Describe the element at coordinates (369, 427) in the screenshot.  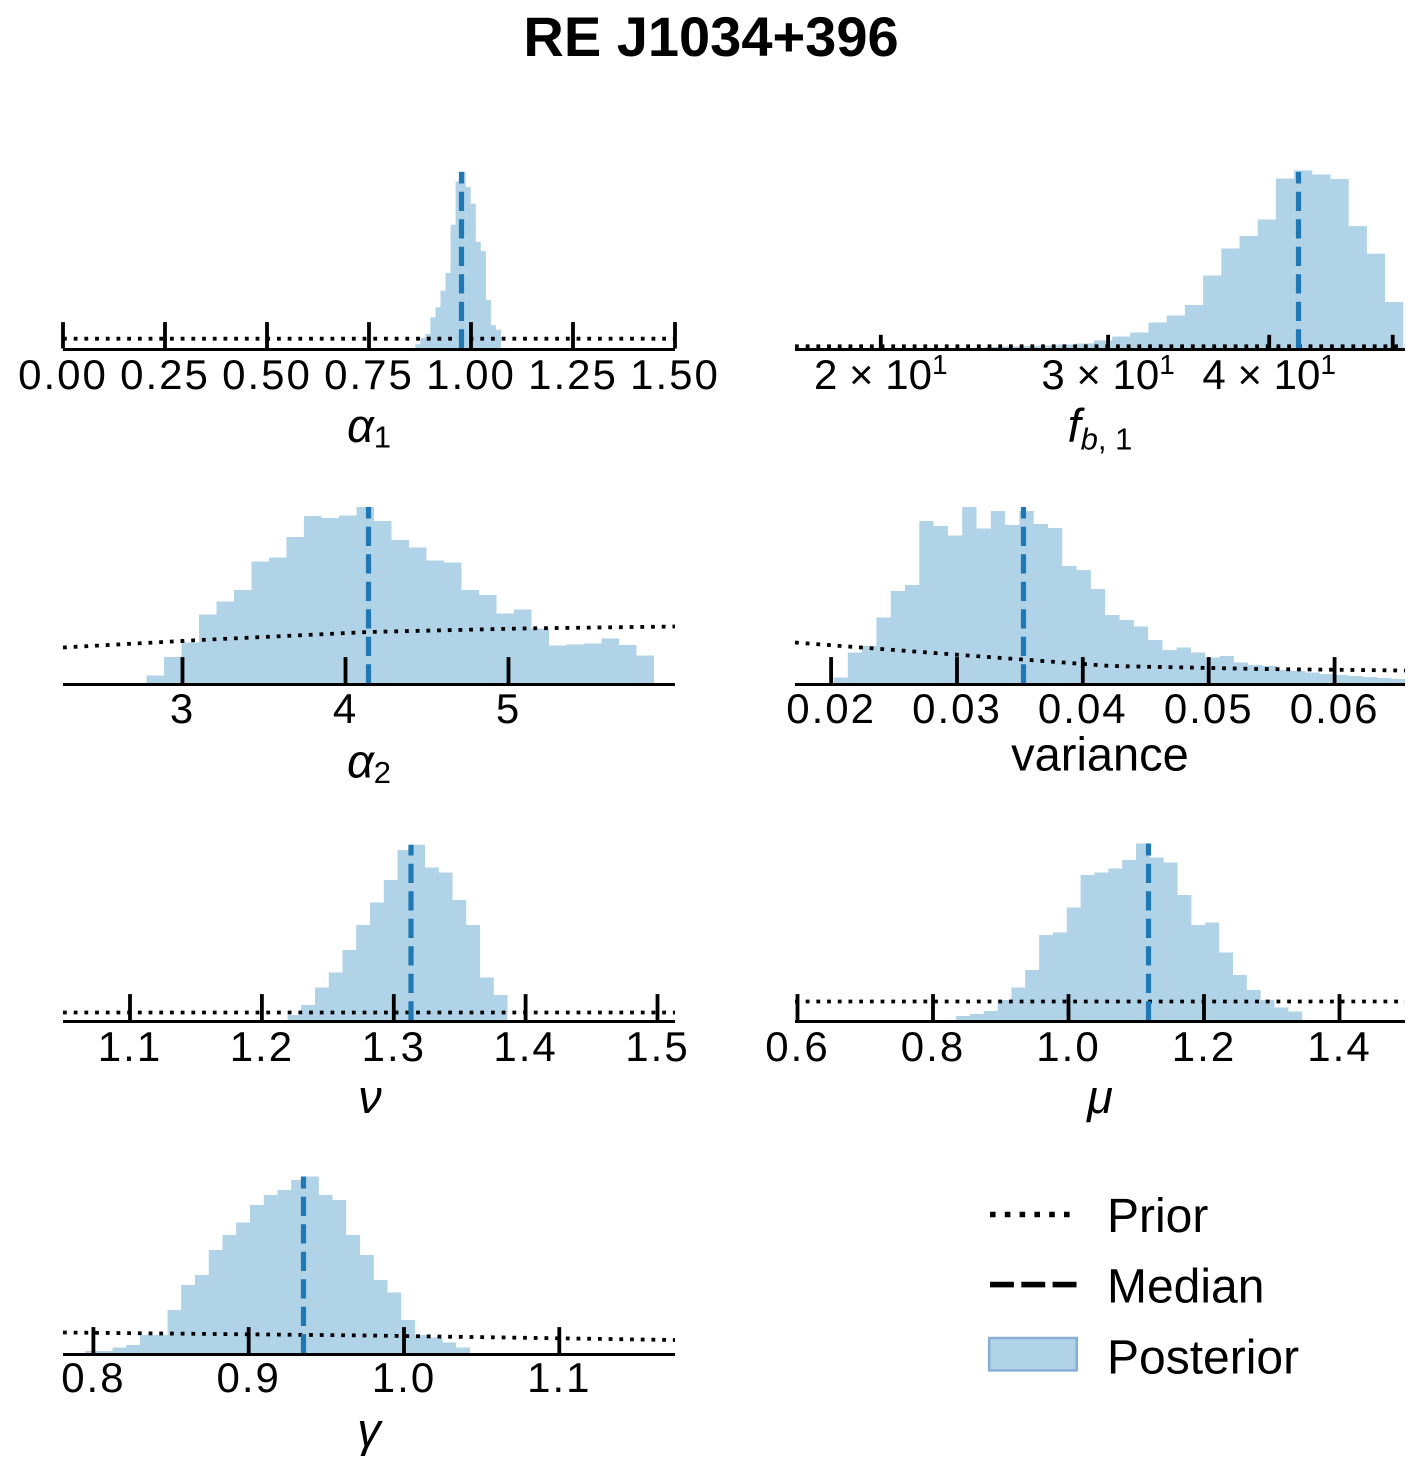
I see `svg-text: α1` at that location.